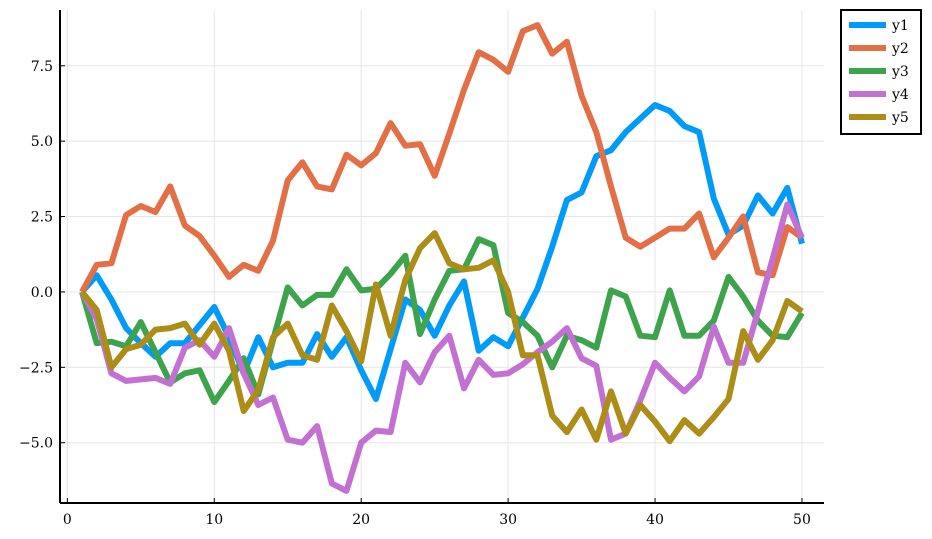 The height and width of the screenshot is (539, 932). What do you see at coordinates (361, 520) in the screenshot?
I see `x-tick-label: 20` at bounding box center [361, 520].